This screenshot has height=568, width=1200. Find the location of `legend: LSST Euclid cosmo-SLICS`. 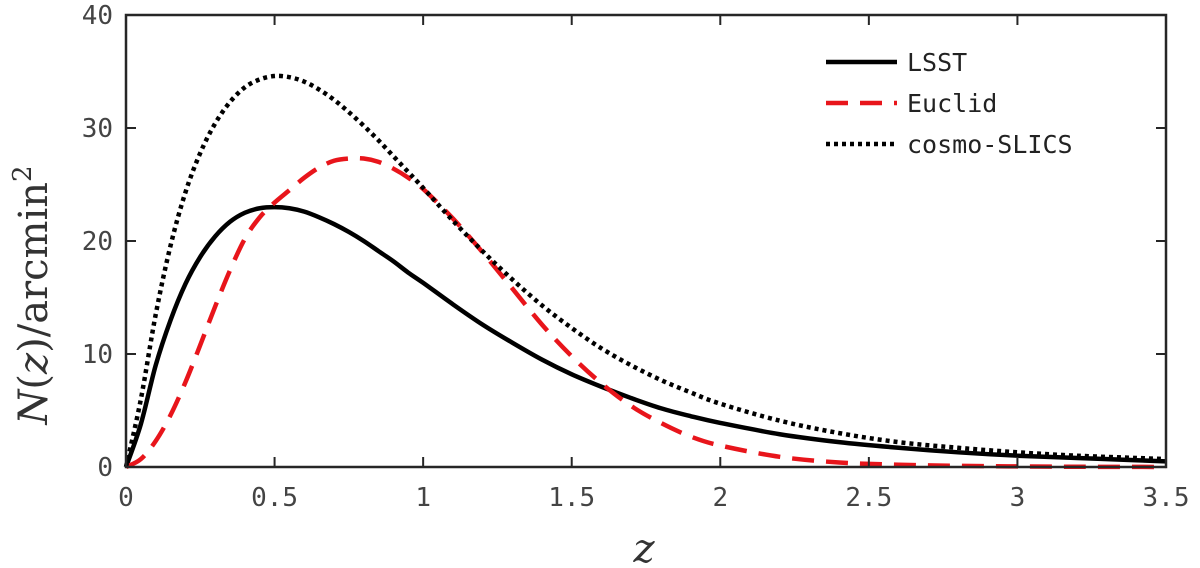

legend: LSST Euclid cosmo-SLICS is located at coordinates (949, 103).